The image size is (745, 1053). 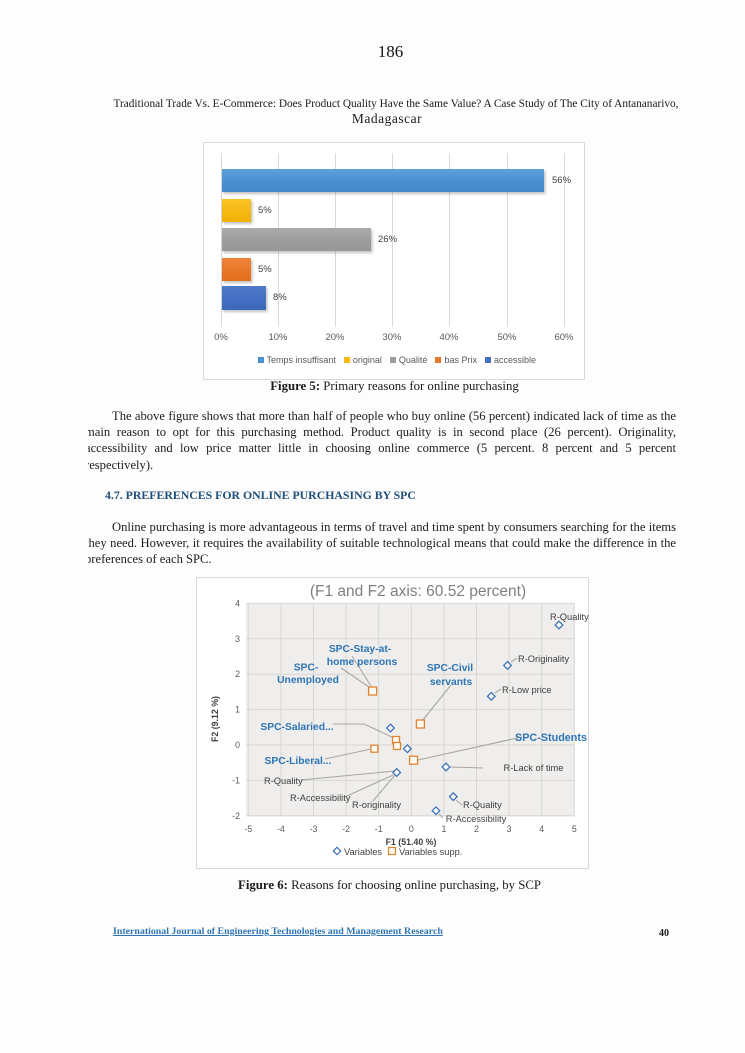 I want to click on svg-text: F1 (51.40 %), so click(x=411, y=842).